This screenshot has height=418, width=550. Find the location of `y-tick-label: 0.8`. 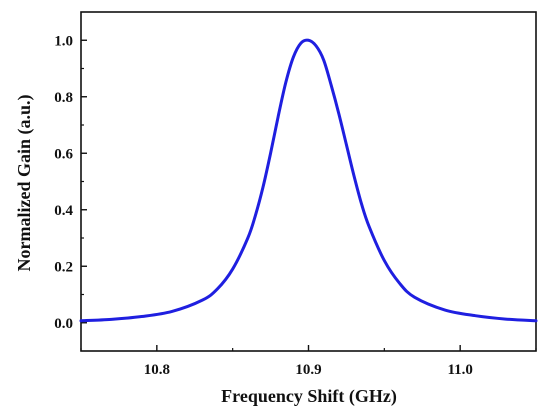

y-tick-label: 0.8 is located at coordinates (63, 98).